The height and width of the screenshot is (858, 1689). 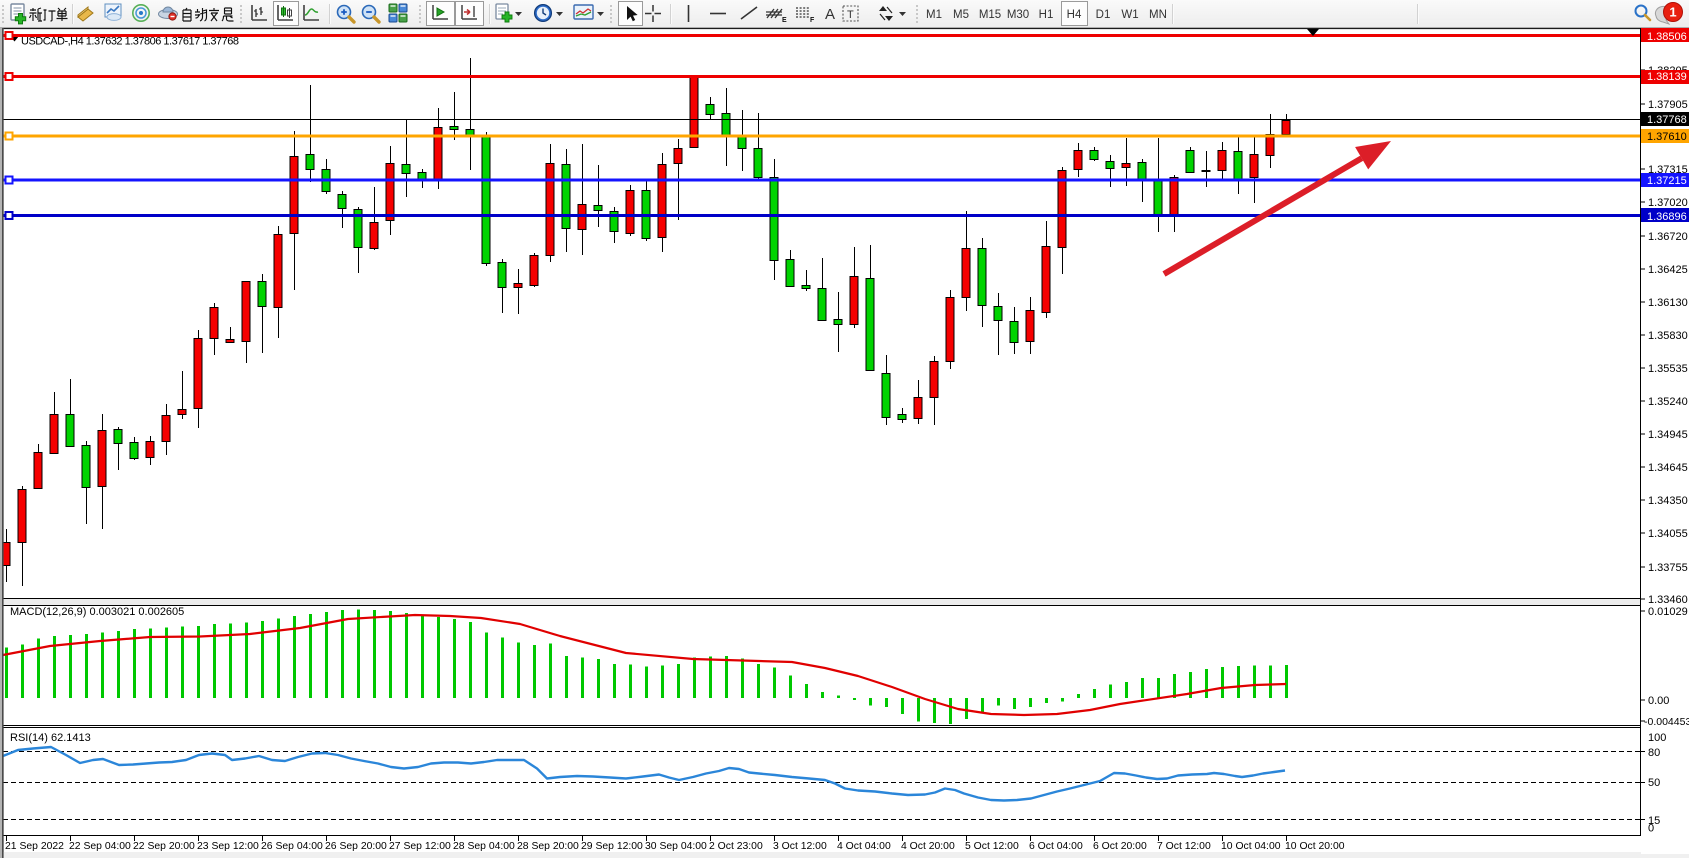 I want to click on svg-text: 7 Oct 12:00, so click(x=1184, y=846).